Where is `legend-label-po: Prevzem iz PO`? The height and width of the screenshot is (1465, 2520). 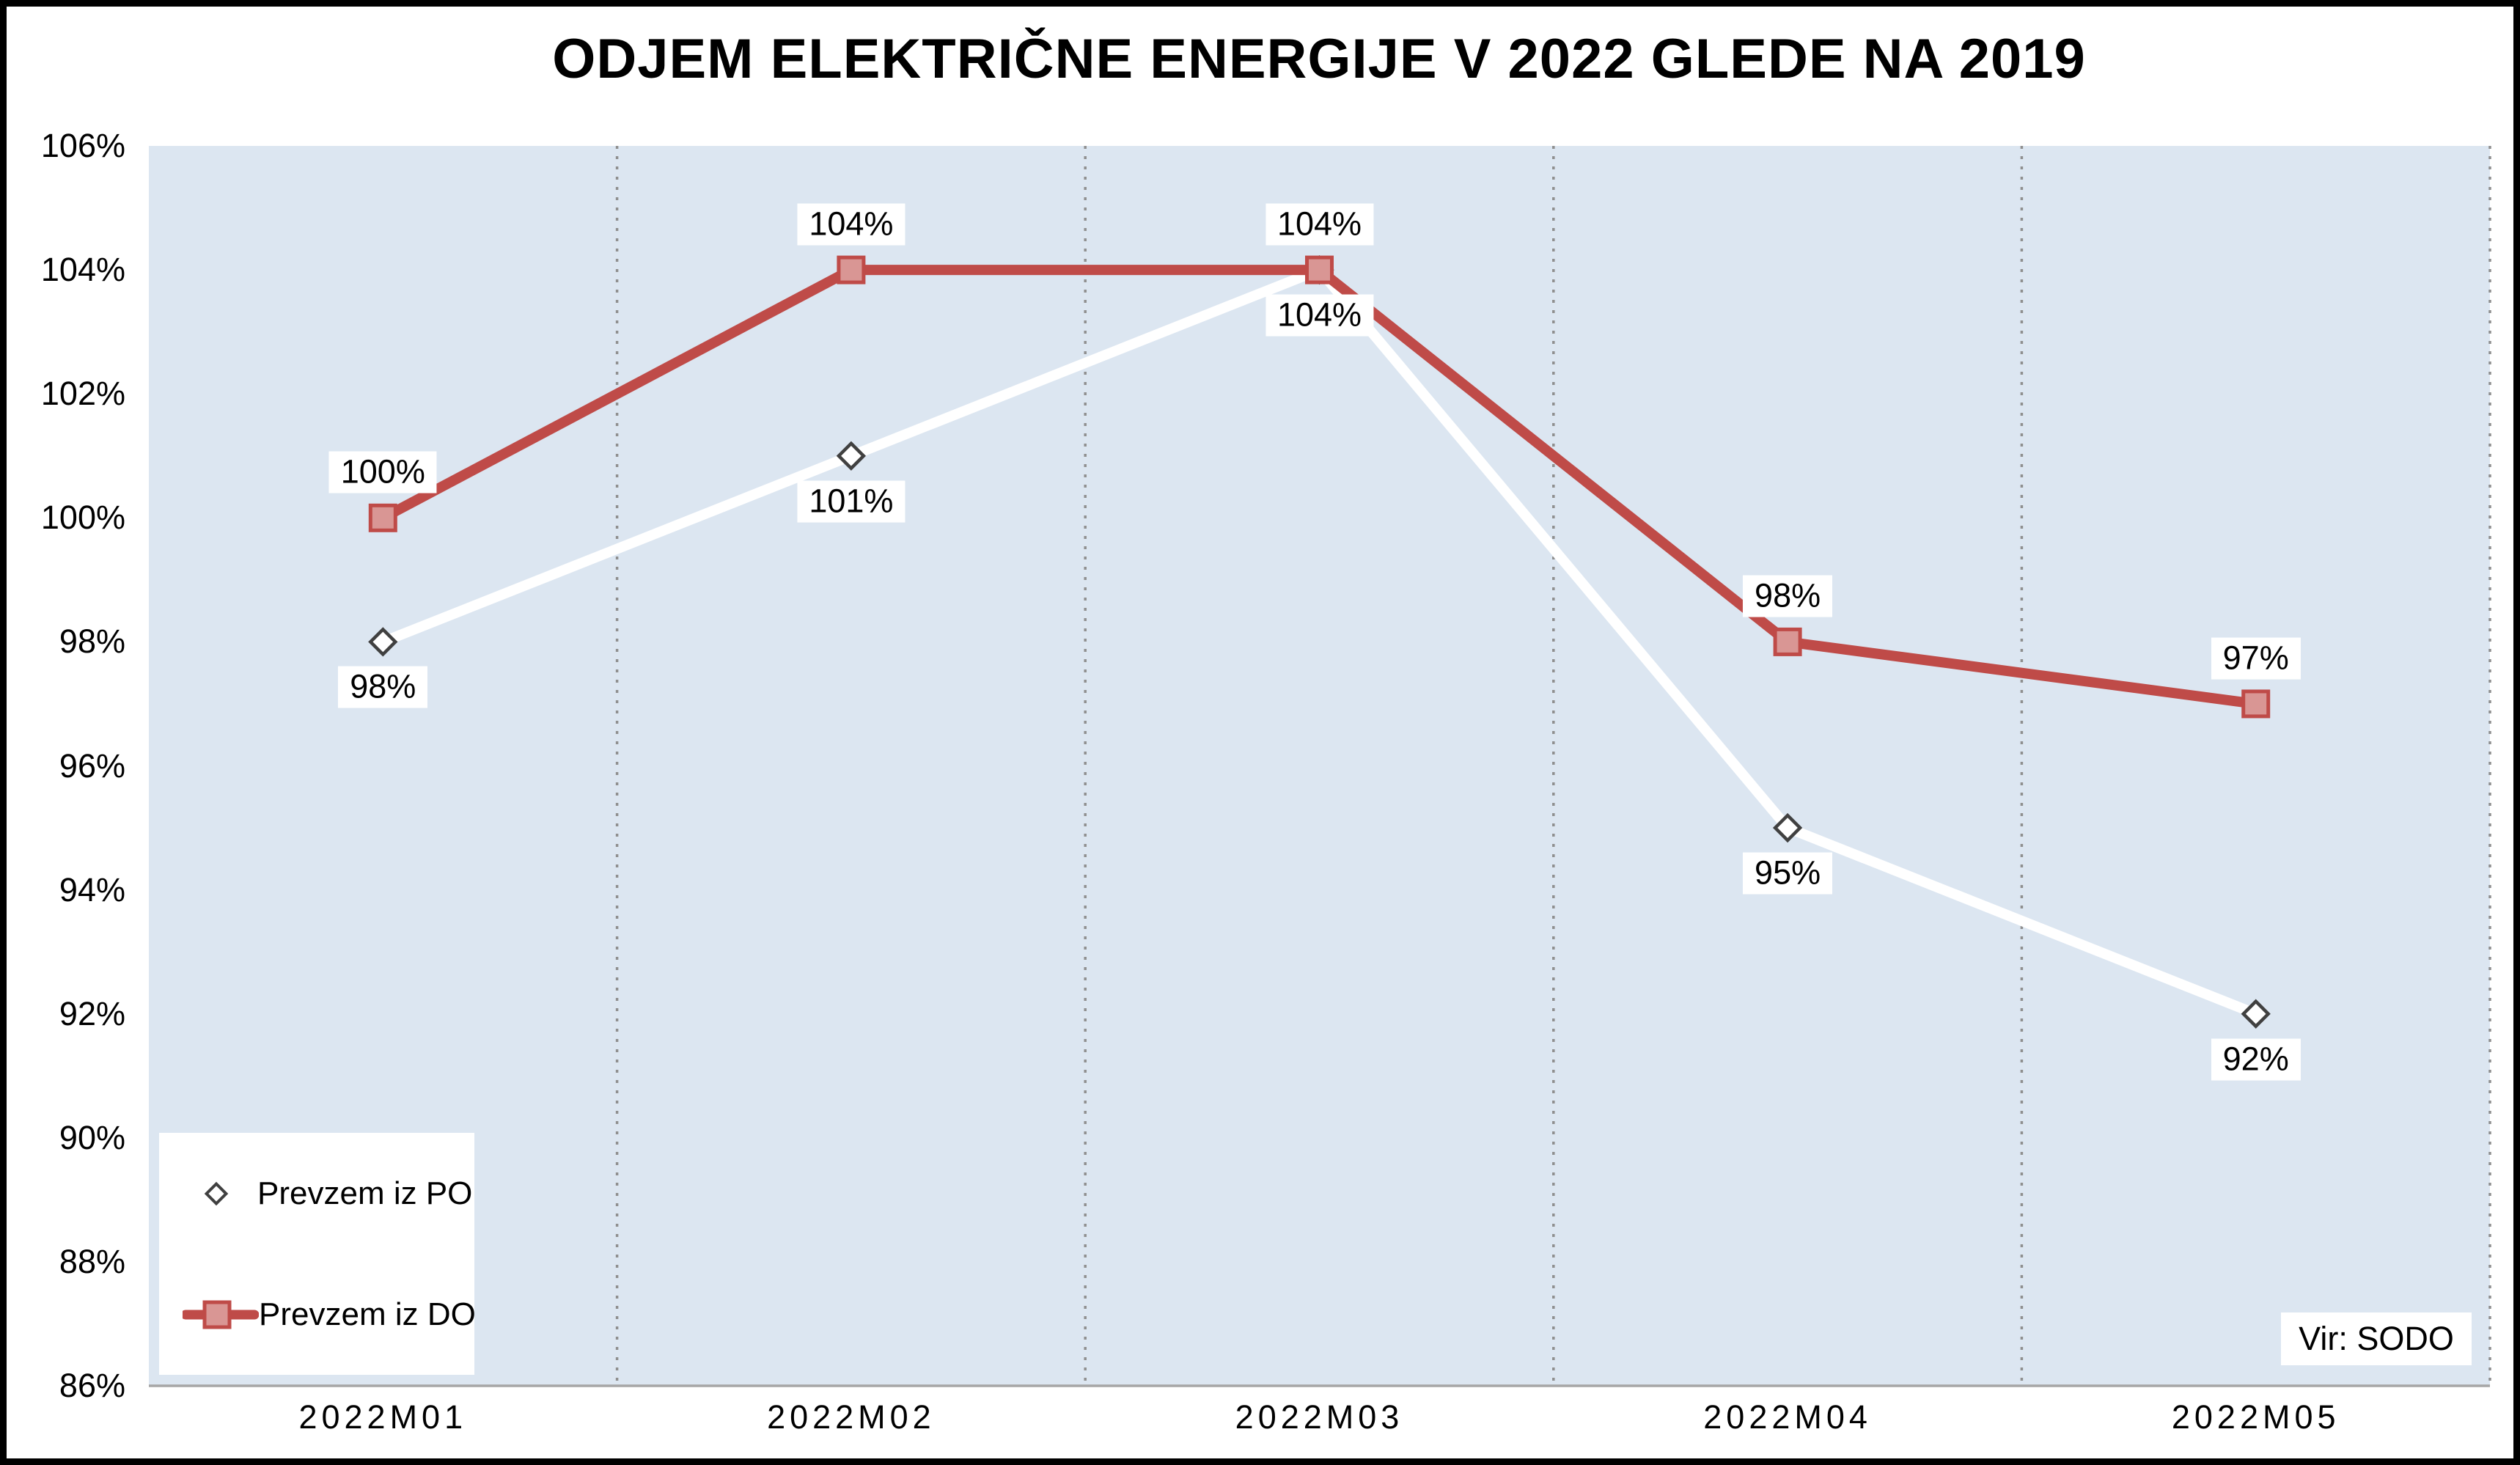
legend-label-po: Prevzem iz PO is located at coordinates (365, 1193).